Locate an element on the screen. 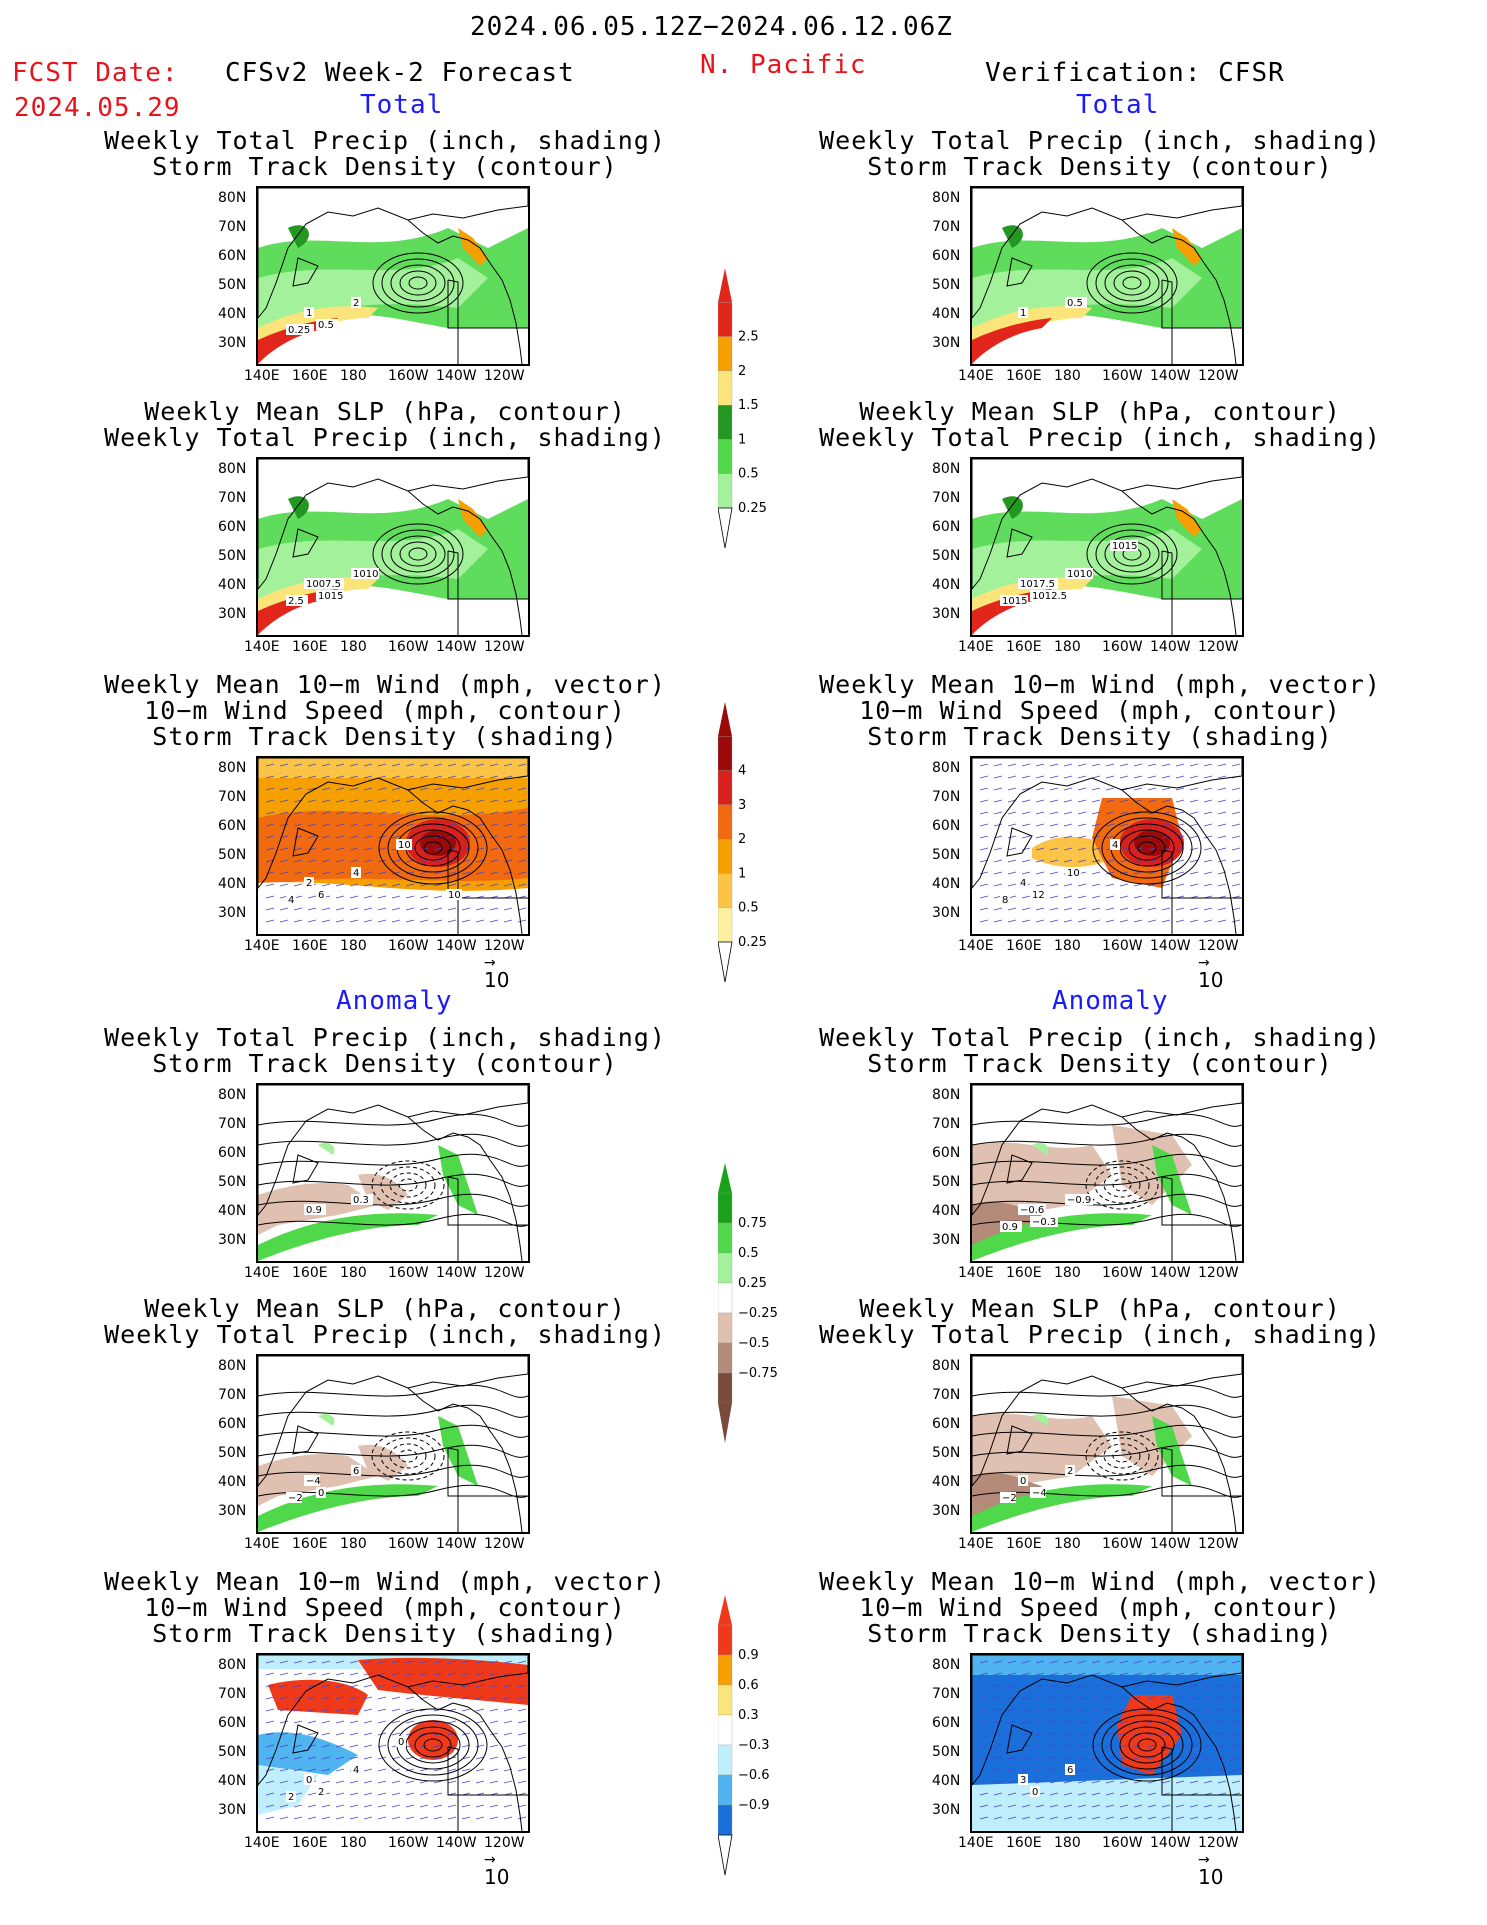 This screenshot has width=1487, height=1925. contour-label: 1 is located at coordinates (1023, 313).